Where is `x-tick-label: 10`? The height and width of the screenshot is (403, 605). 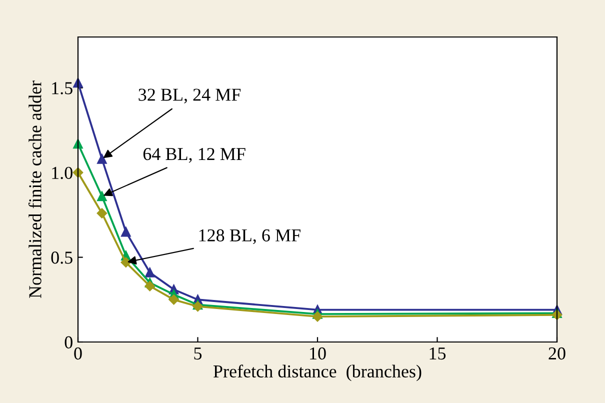 x-tick-label: 10 is located at coordinates (318, 353).